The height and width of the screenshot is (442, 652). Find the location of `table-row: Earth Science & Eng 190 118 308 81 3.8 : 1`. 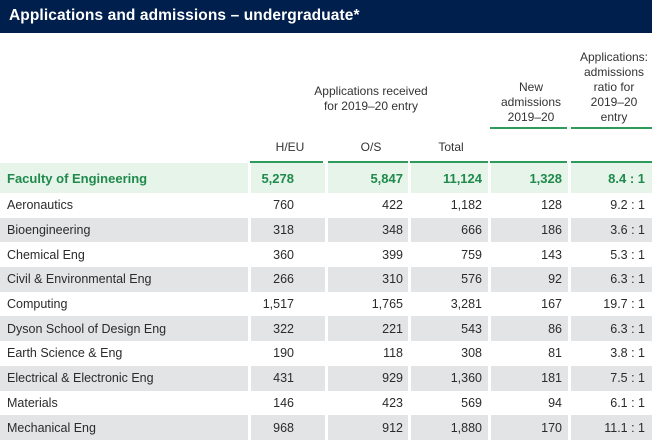

table-row: Earth Science & Eng 190 118 308 81 3.8 : 1 is located at coordinates (326, 353).